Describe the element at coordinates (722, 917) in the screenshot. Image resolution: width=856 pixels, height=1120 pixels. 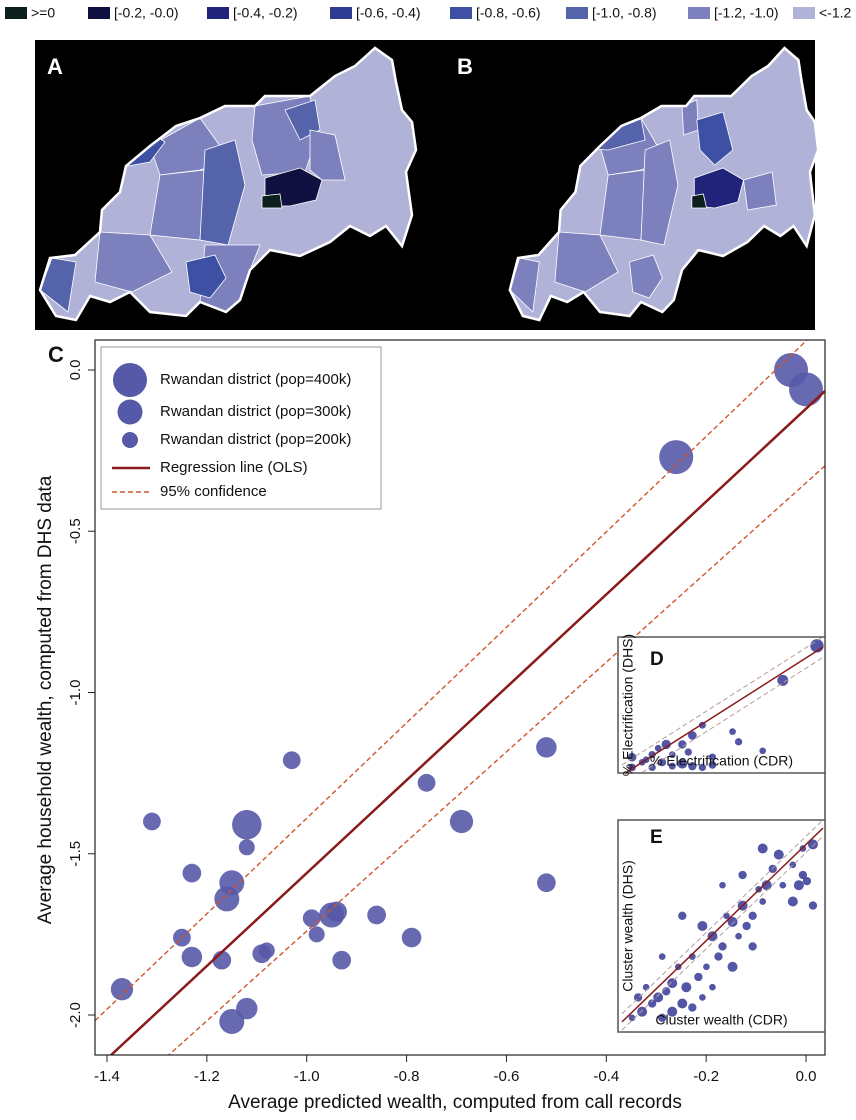
I see `confidence-line` at that location.